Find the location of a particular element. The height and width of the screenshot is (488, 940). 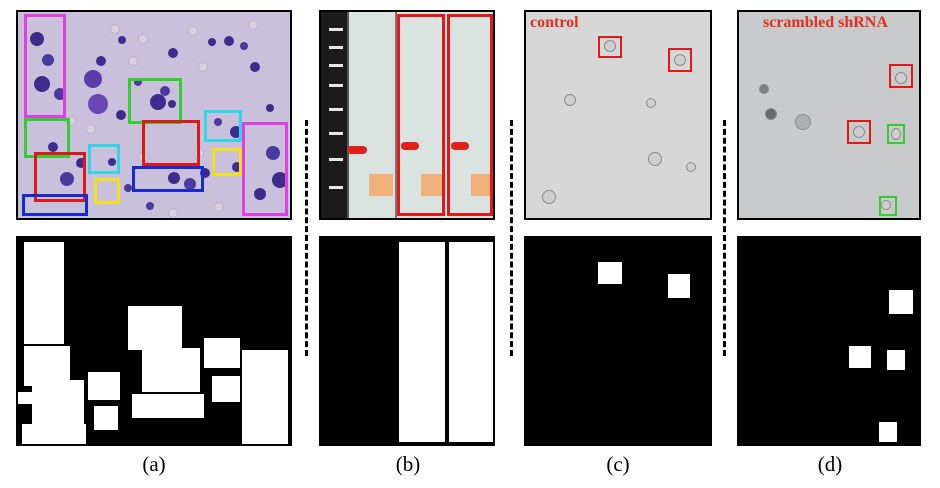

panel-c-mask is located at coordinates (618, 341).